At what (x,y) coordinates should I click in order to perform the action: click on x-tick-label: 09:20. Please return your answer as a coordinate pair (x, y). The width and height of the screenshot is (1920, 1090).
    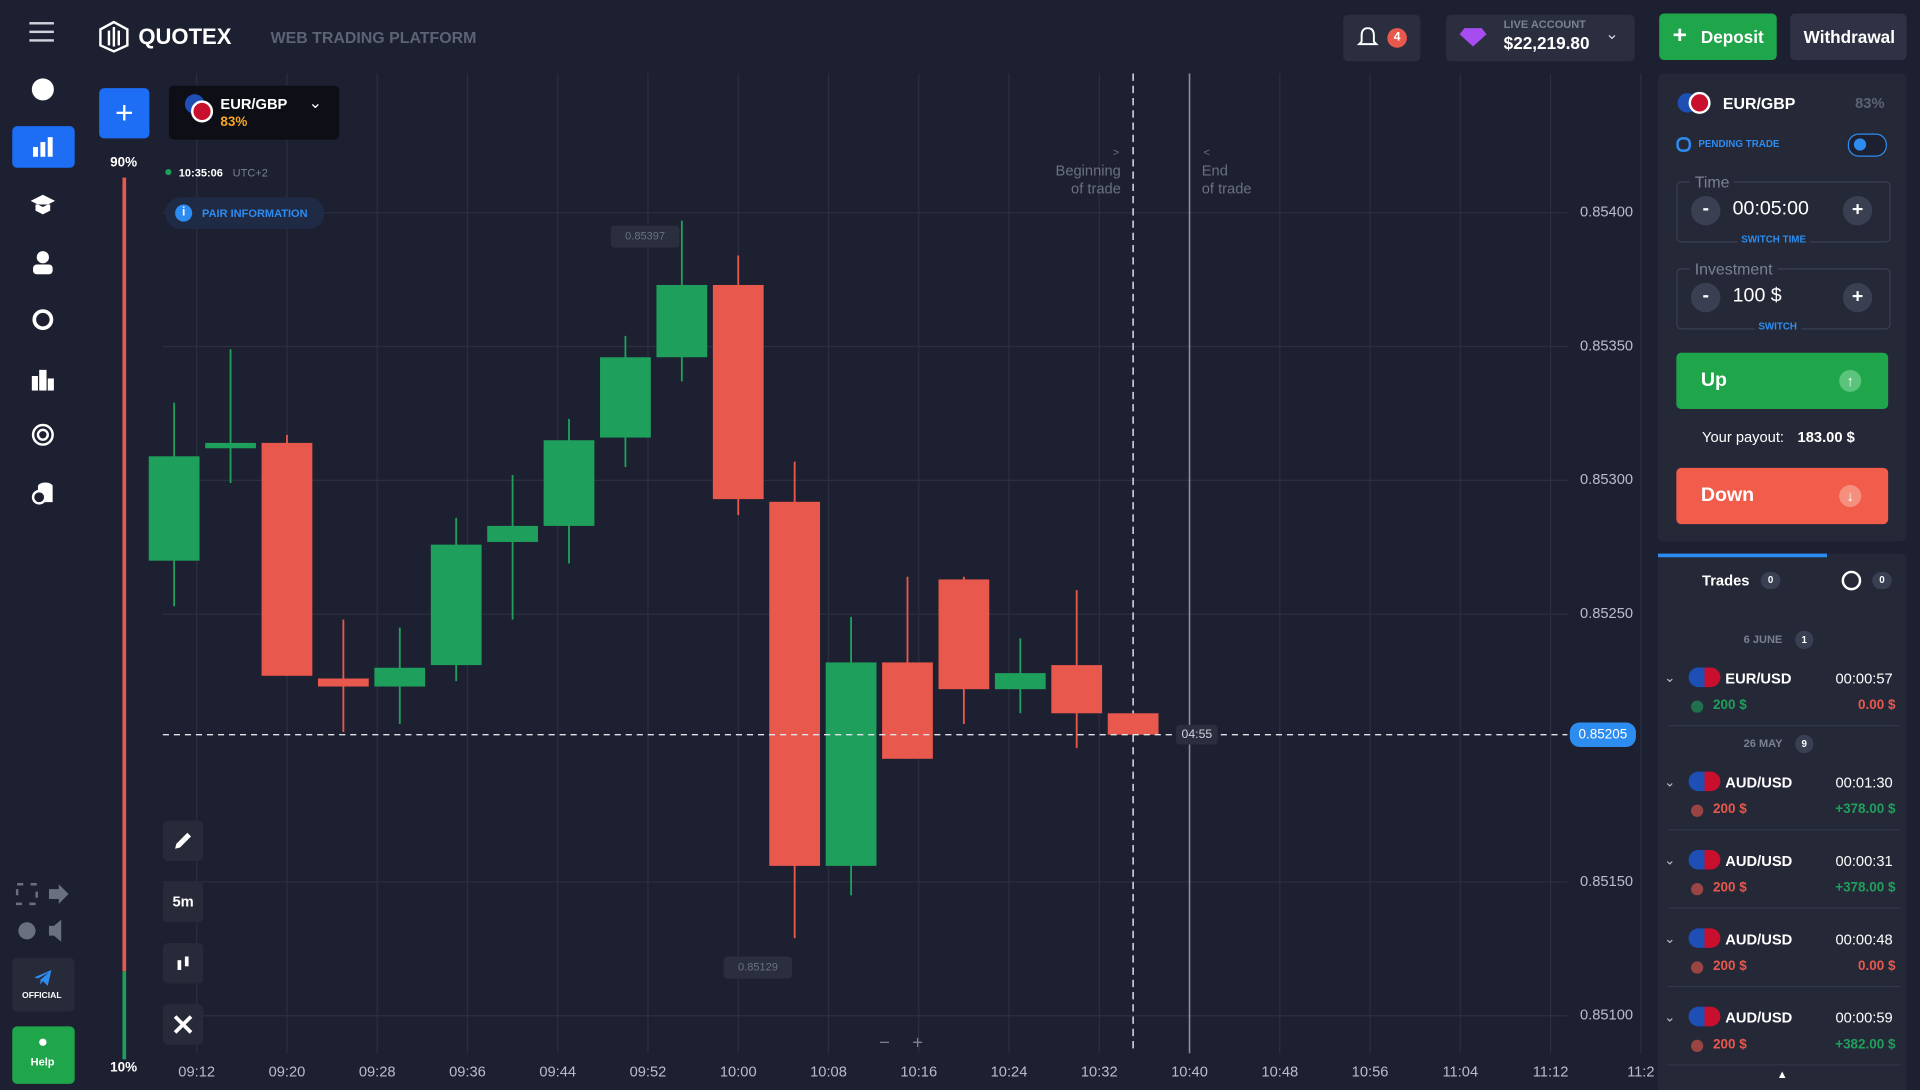
    Looking at the image, I should click on (287, 1073).